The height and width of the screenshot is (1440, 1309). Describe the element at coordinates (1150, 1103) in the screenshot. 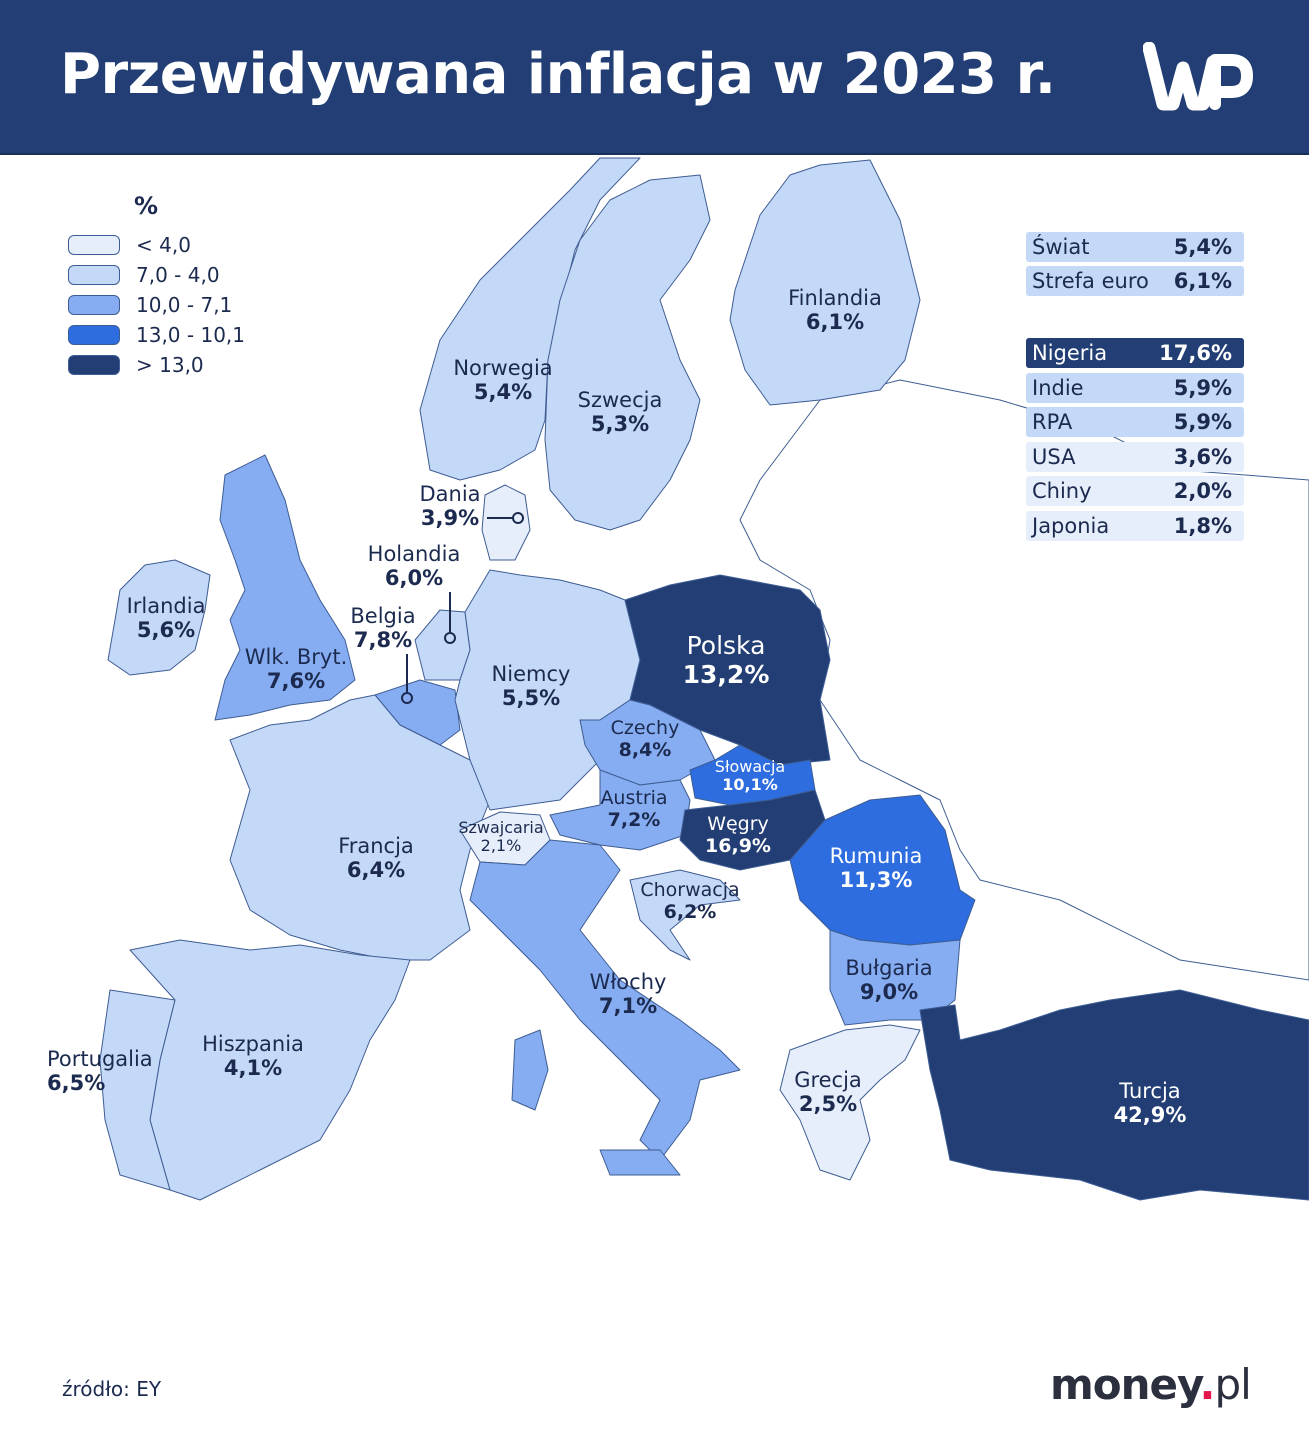

I see `label-turcja: Turcja 42,9%` at that location.